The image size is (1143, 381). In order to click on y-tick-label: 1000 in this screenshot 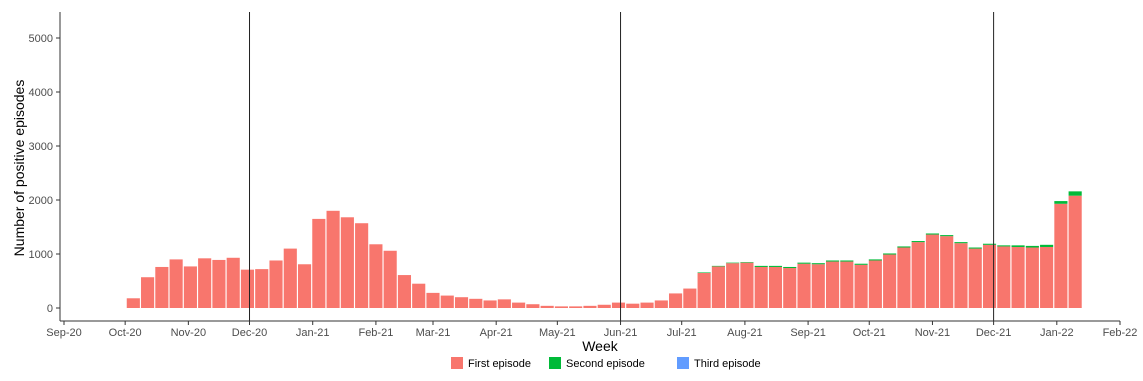, I will do `click(41, 255)`.